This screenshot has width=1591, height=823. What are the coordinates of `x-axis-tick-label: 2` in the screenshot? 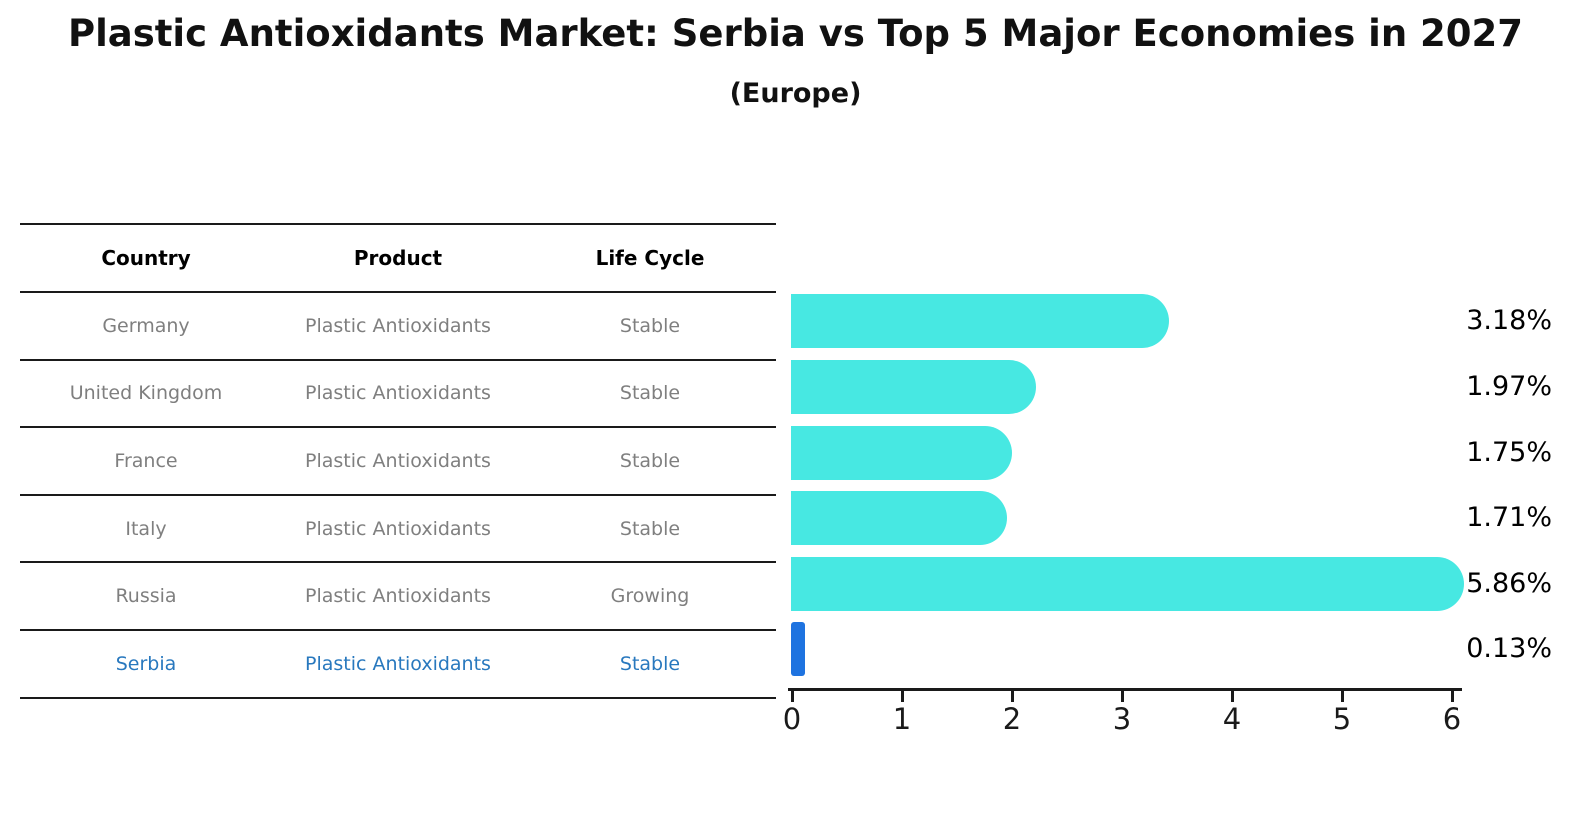 It's located at (1012, 719).